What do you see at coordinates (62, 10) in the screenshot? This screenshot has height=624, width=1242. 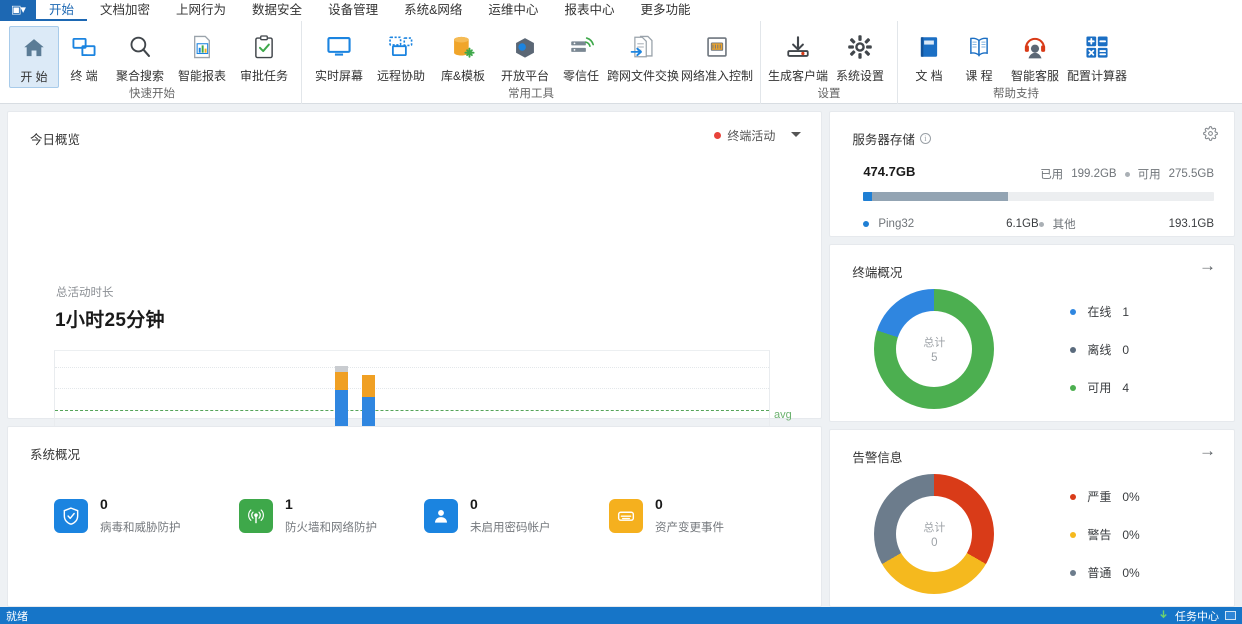 I see `ribbon-tab-0: 开始` at bounding box center [62, 10].